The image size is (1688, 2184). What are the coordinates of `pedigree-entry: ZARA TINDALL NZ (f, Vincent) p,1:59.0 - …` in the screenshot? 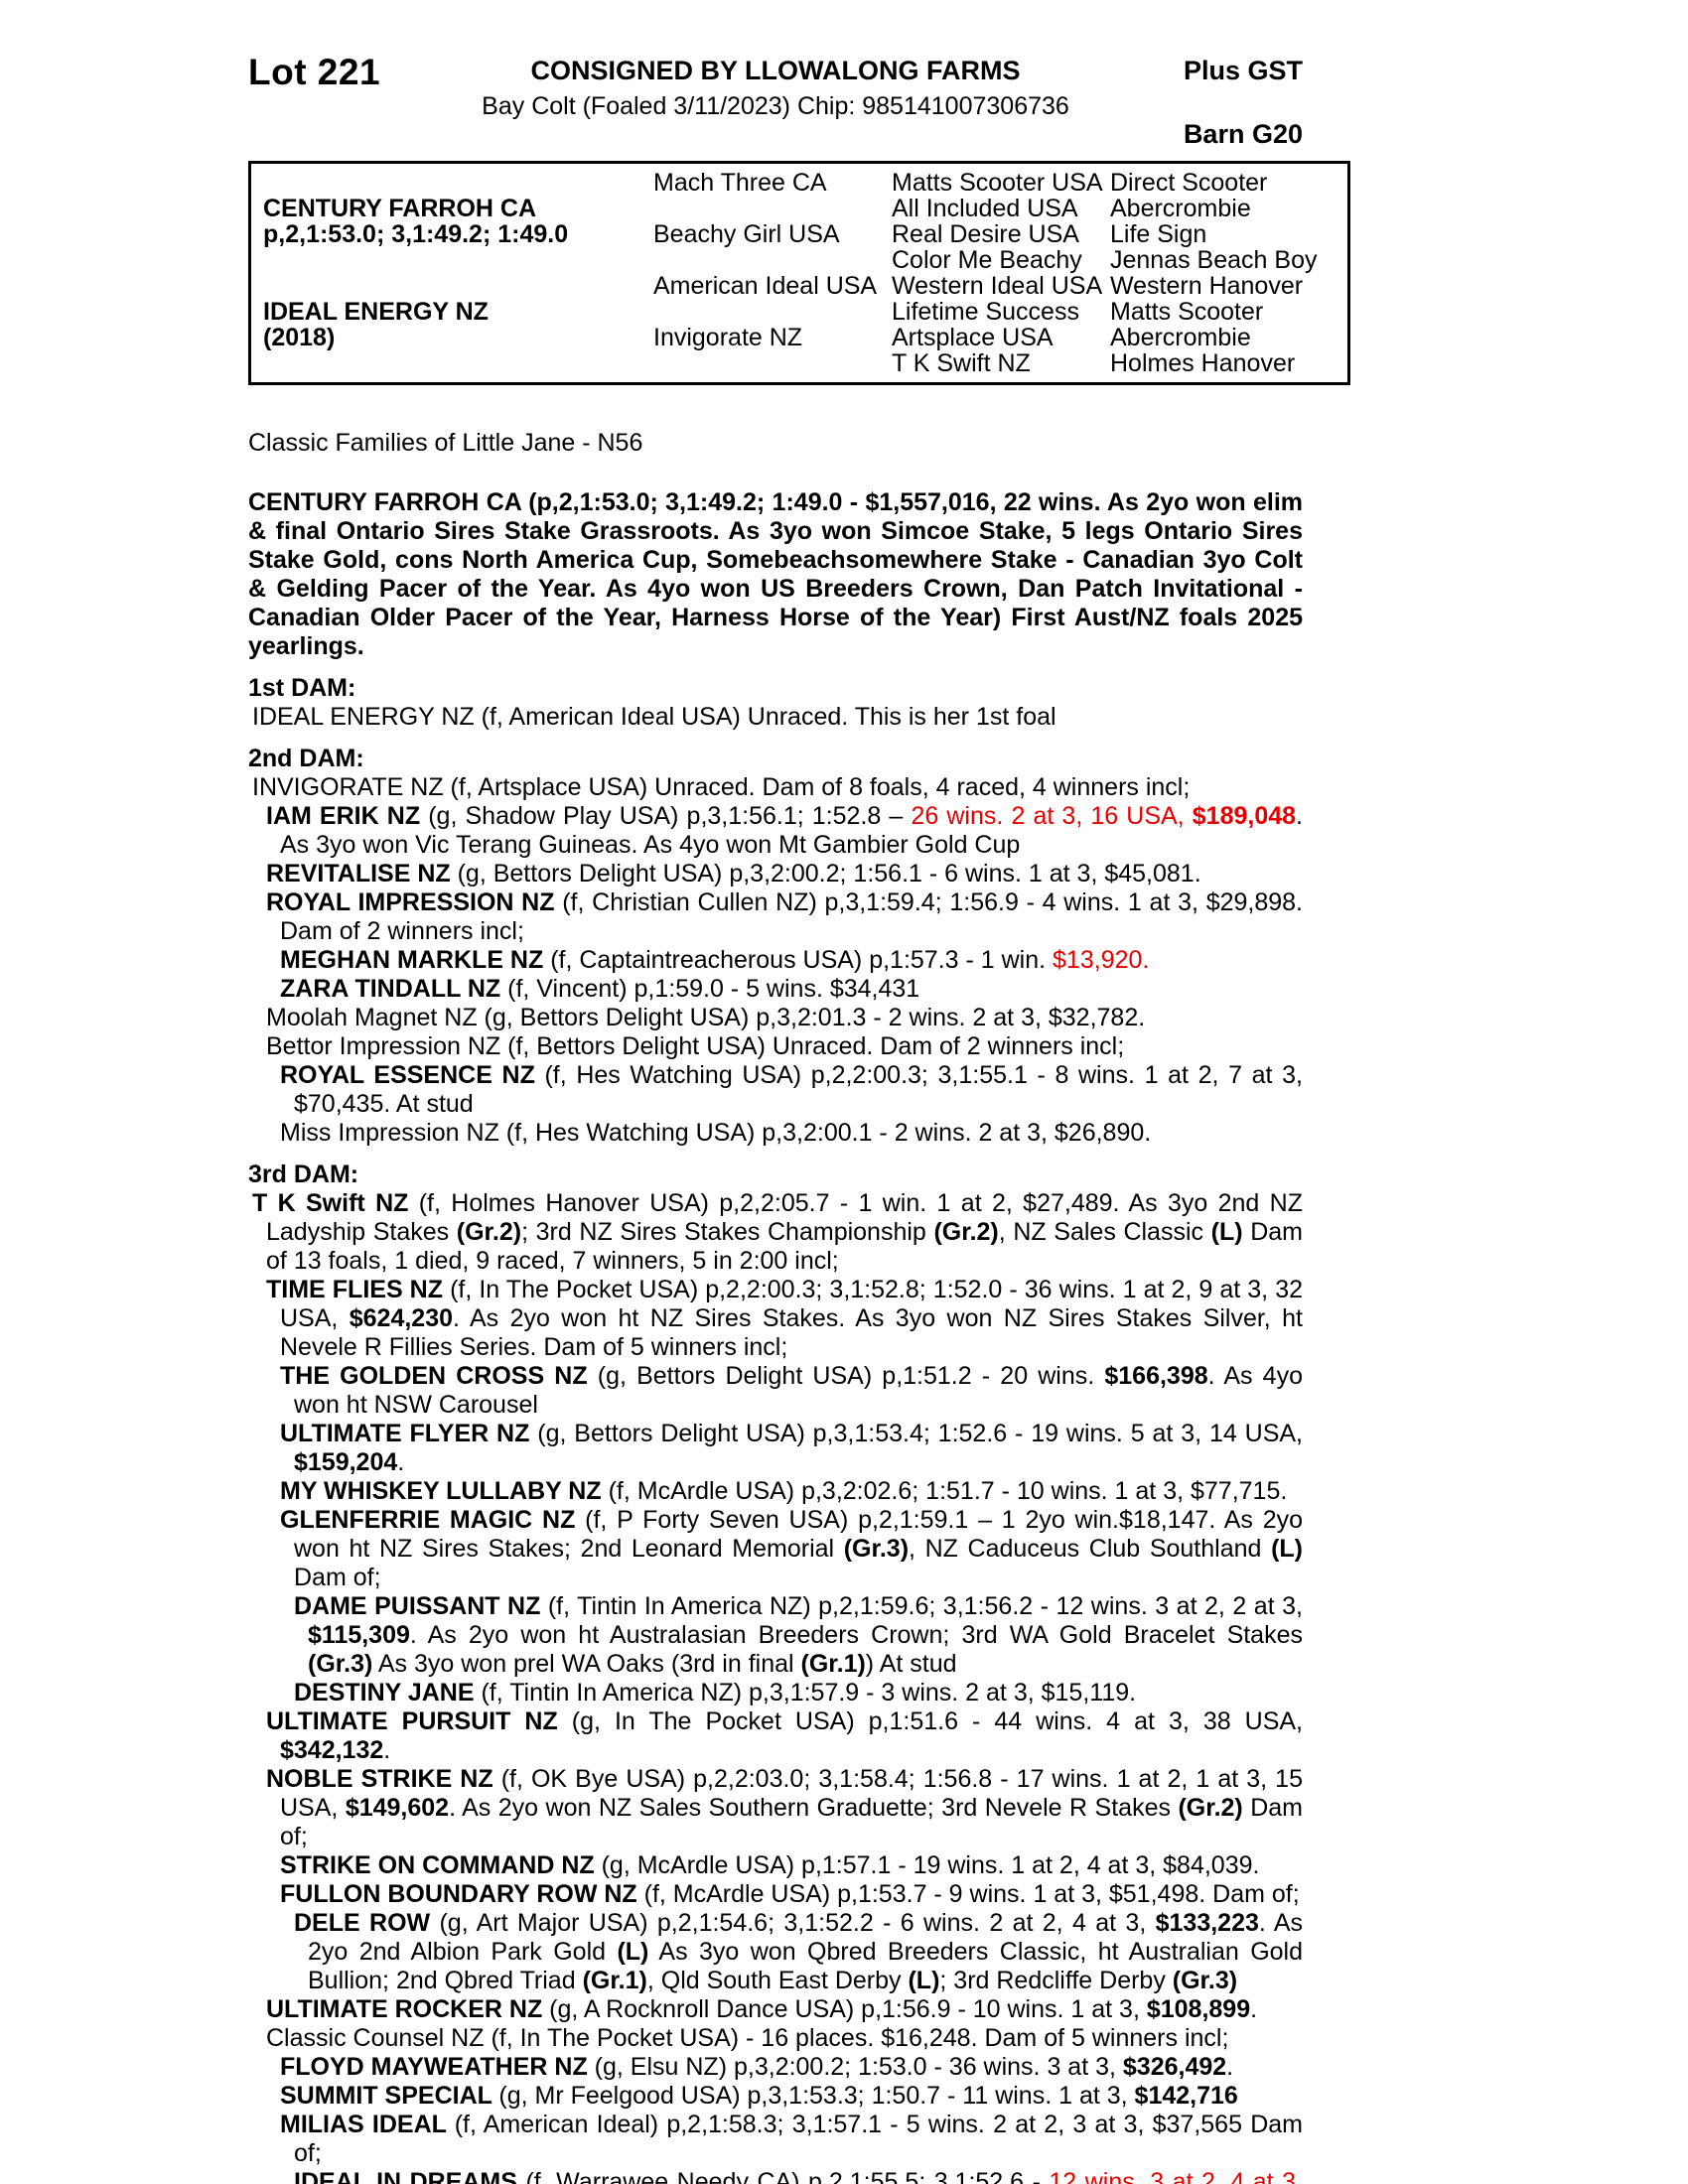 It's located at (775, 989).